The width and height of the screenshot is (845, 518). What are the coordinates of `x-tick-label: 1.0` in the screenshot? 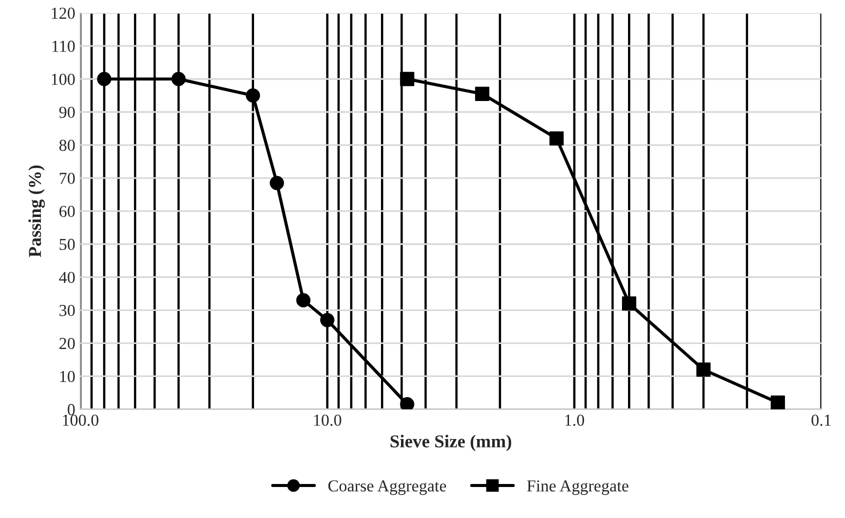 It's located at (574, 420).